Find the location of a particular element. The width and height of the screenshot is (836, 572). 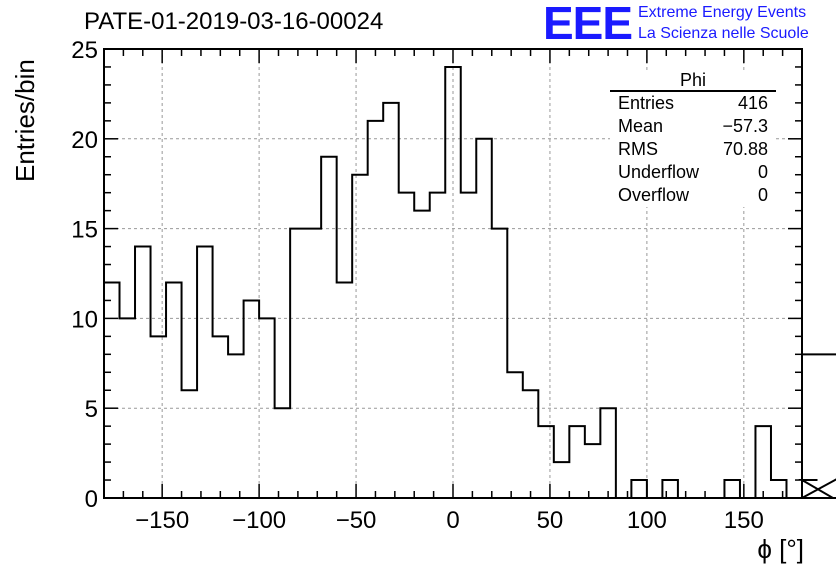

y-tick-label: 10 is located at coordinates (84, 319).